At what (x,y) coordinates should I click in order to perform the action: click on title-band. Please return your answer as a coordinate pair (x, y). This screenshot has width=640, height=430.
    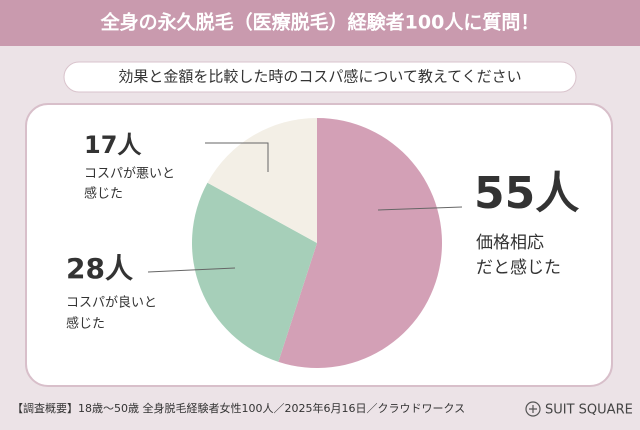
    Looking at the image, I should click on (320, 23).